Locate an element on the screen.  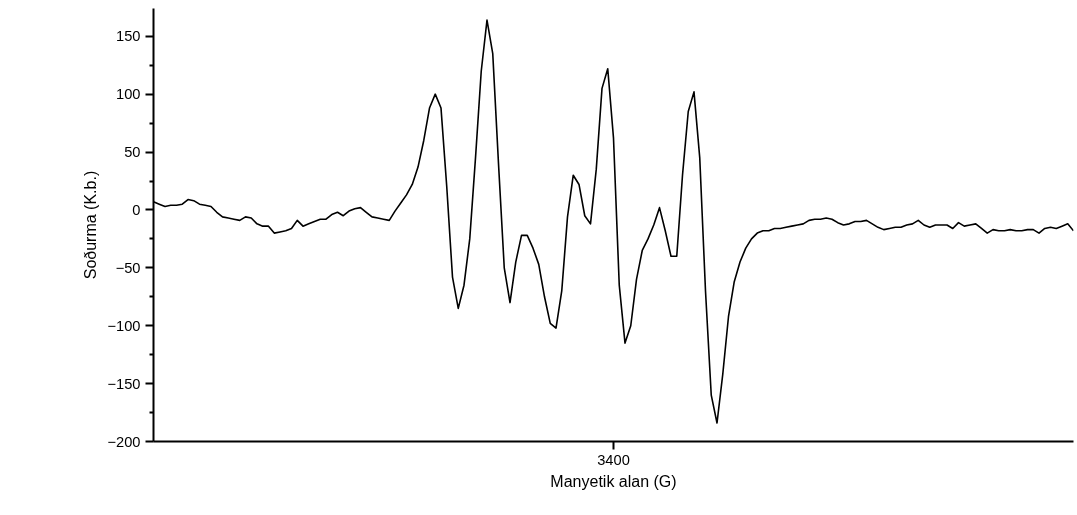
y-tick-label: 0 is located at coordinates (136, 209).